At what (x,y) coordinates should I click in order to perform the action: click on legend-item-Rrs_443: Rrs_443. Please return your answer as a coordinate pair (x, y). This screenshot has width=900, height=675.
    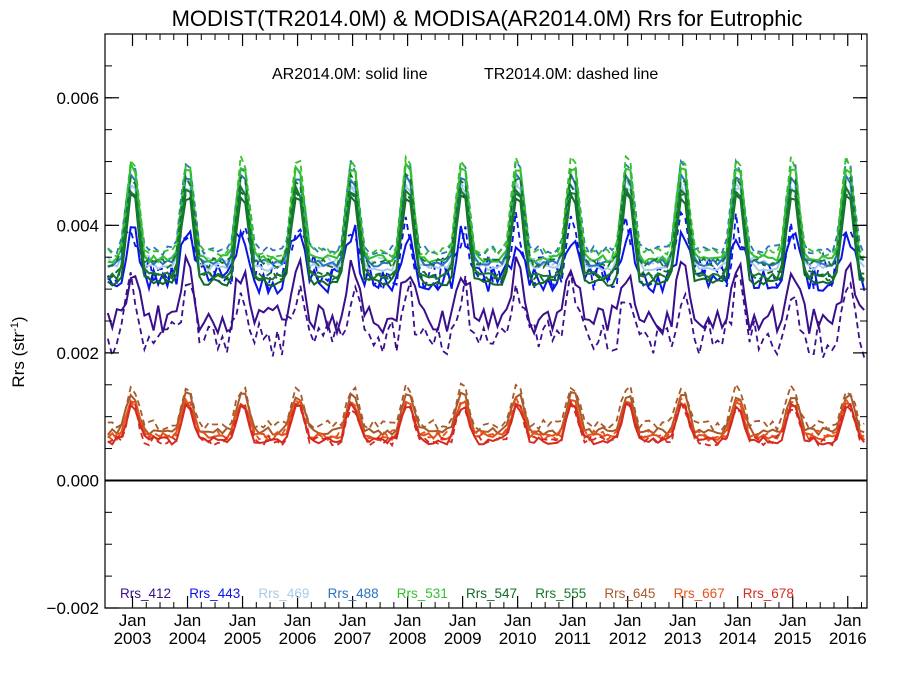
    Looking at the image, I should click on (214, 593).